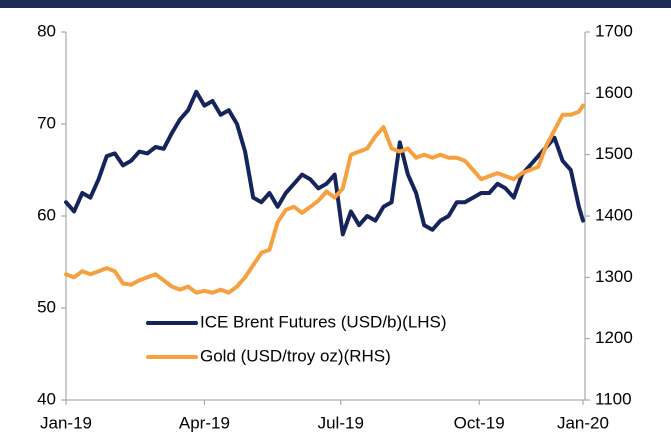  Describe the element at coordinates (614, 276) in the screenshot. I see `y2-tick-label: 1300` at that location.